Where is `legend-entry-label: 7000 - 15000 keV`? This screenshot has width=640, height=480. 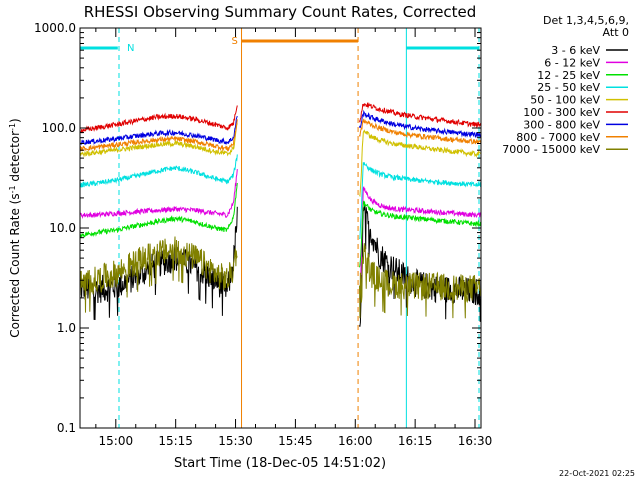 legend-entry-label: 7000 - 15000 keV is located at coordinates (551, 149).